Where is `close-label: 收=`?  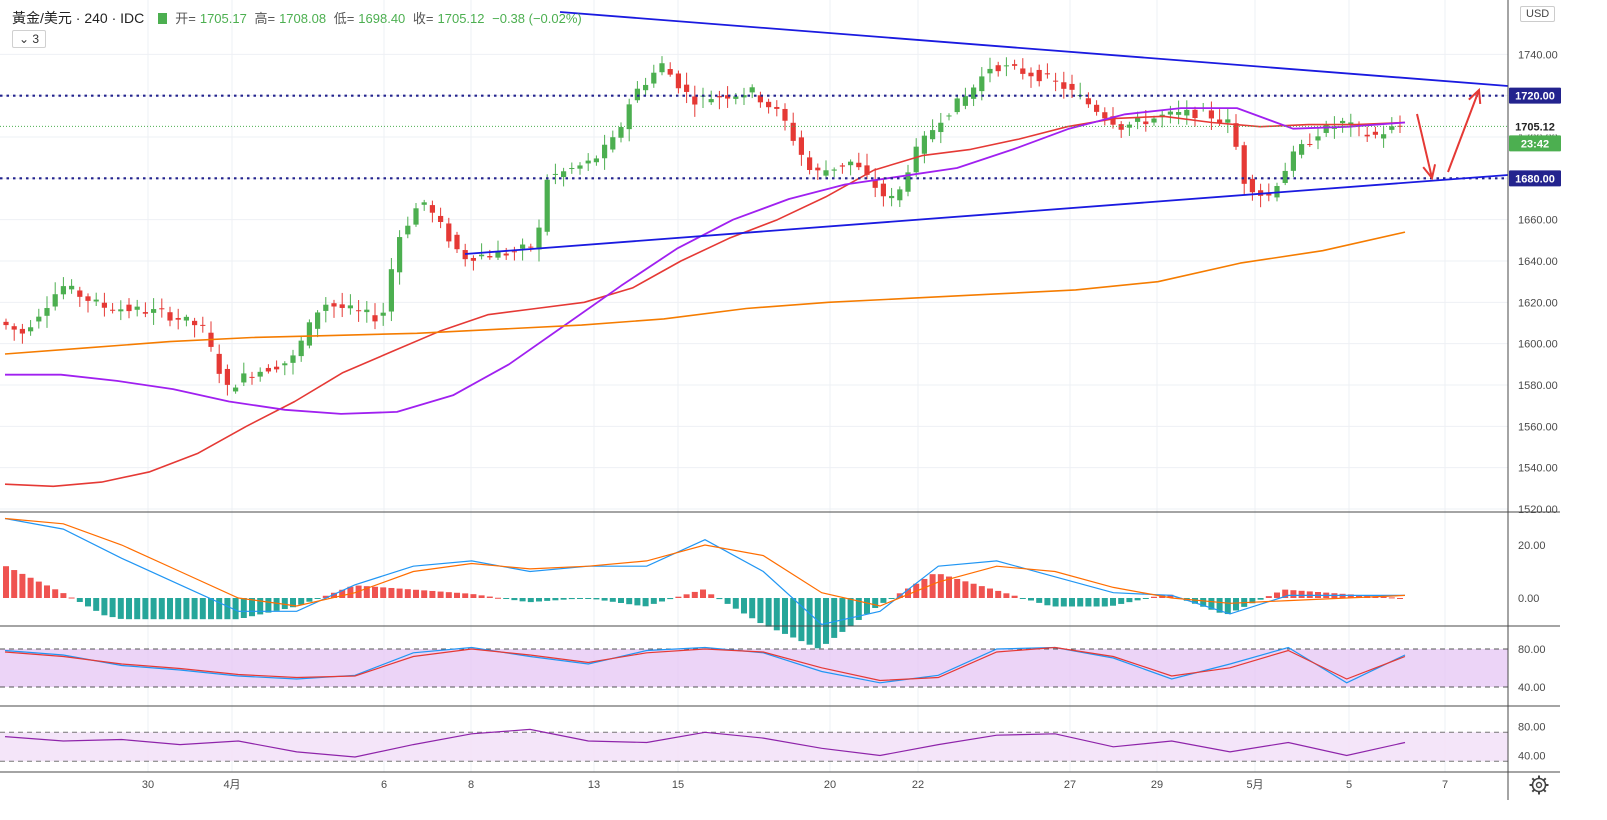
close-label: 收= is located at coordinates (423, 18).